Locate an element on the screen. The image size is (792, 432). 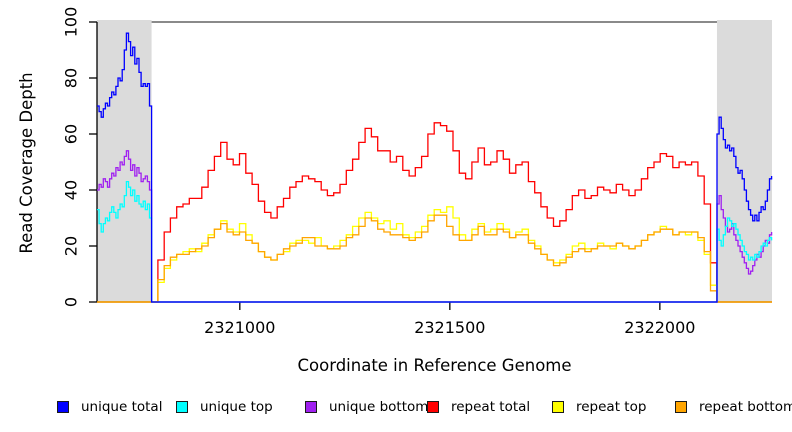
x-tick-label: 2321000 is located at coordinates (239, 327).